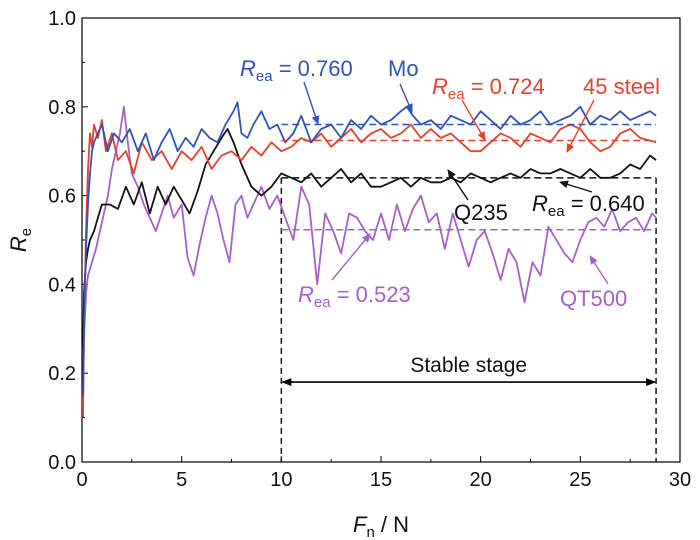 This screenshot has width=700, height=540. I want to click on steel45-reference-label: Rea = 0.724, so click(488, 88).